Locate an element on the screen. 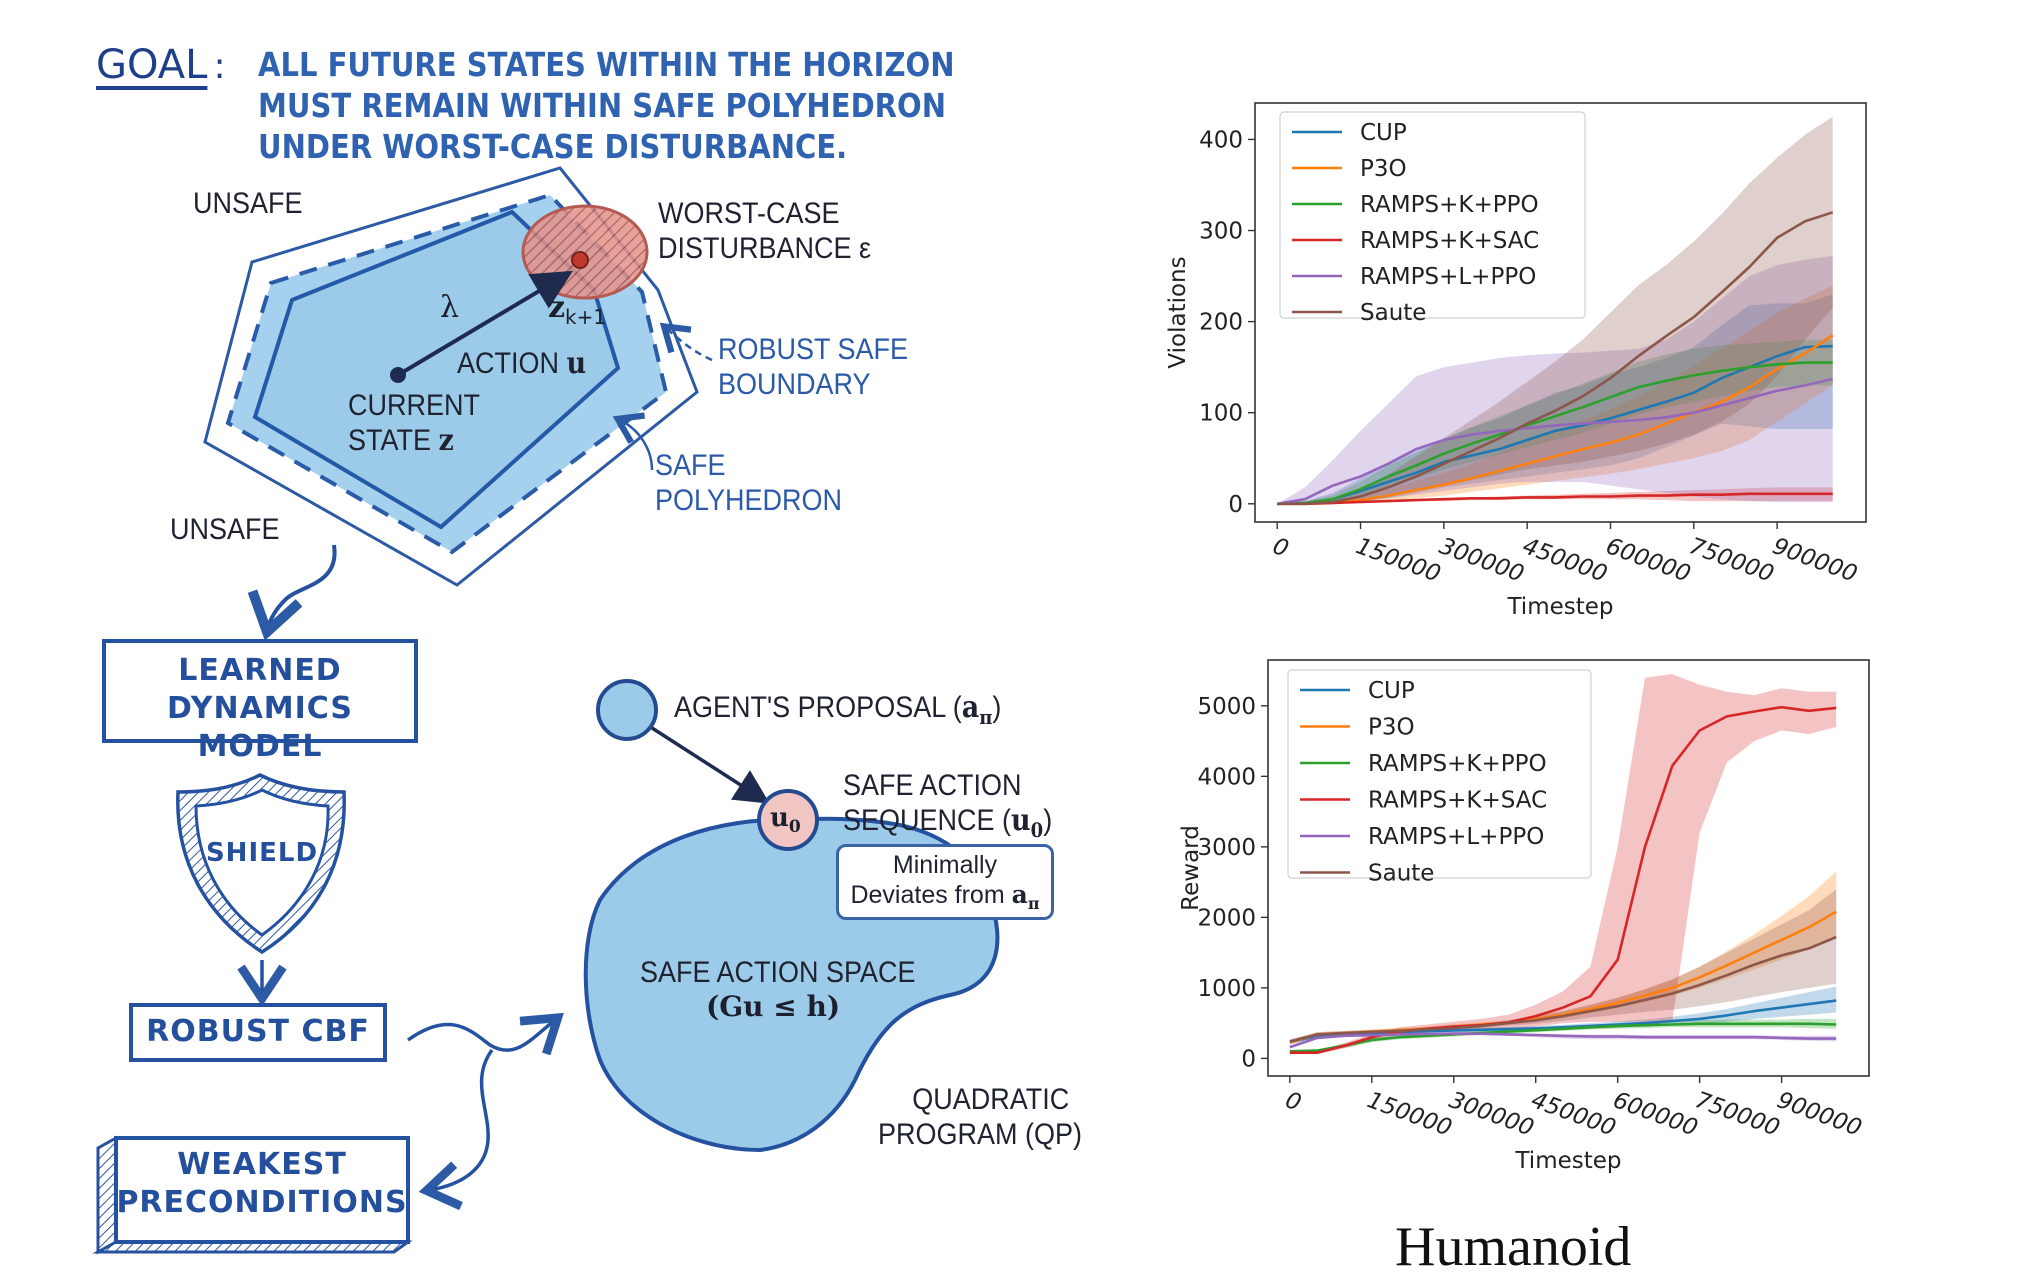 The height and width of the screenshot is (1280, 2031). safe-polyhedron-line: SAFE is located at coordinates (690, 465).